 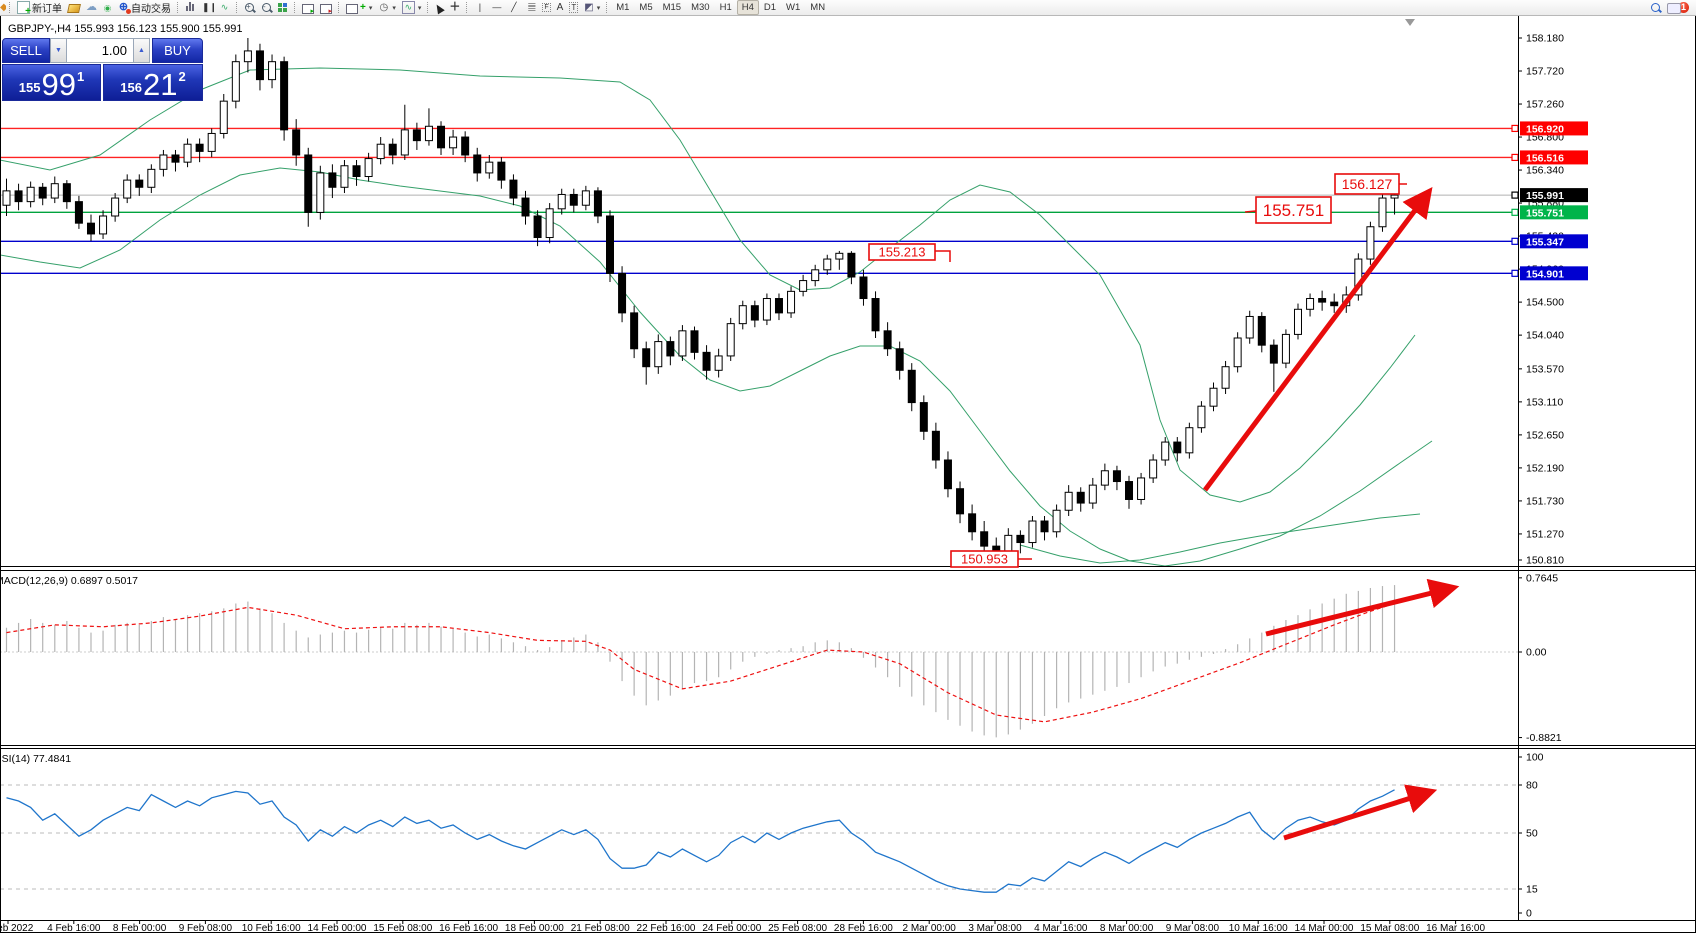 What do you see at coordinates (1535, 758) in the screenshot?
I see `rsi-axis-label: 100` at bounding box center [1535, 758].